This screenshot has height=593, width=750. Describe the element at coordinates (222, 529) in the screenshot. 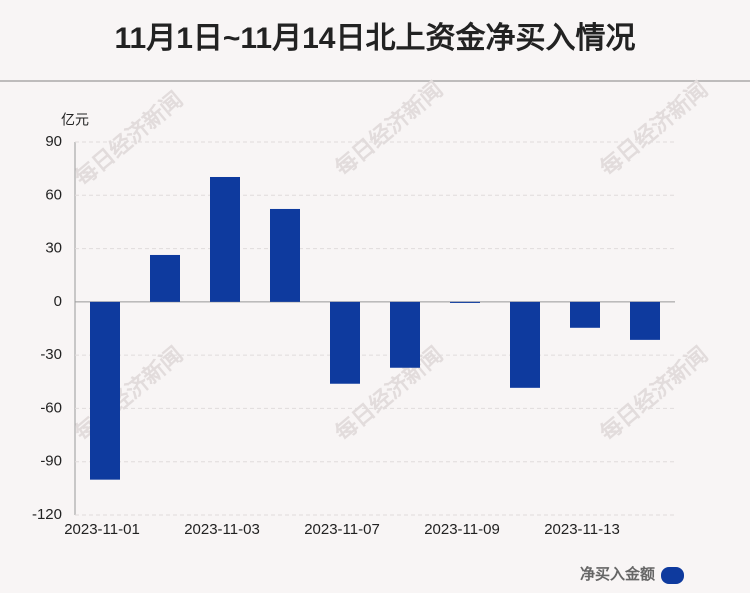

I see `x-tick-label: 2023-11-03` at that location.